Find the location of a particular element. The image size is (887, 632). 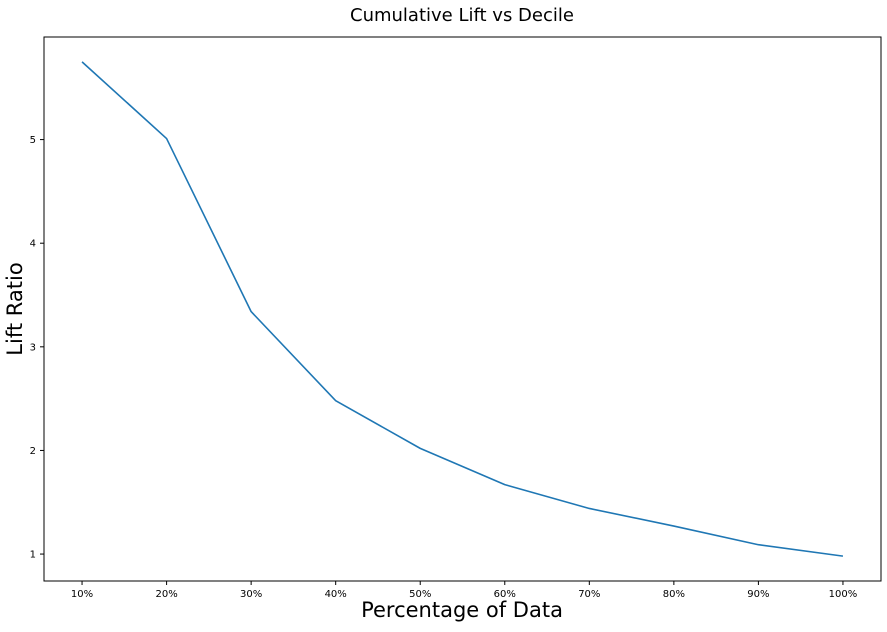

y-tick-label: 4 is located at coordinates (33, 244).